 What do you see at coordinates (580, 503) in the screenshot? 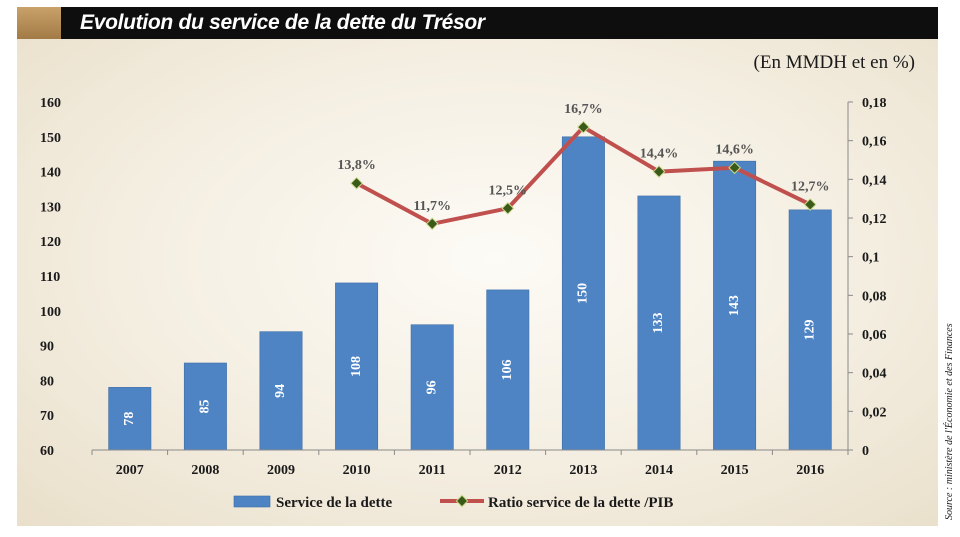
I see `legend-label-ratio: Ratio service de la dette /PIB` at bounding box center [580, 503].